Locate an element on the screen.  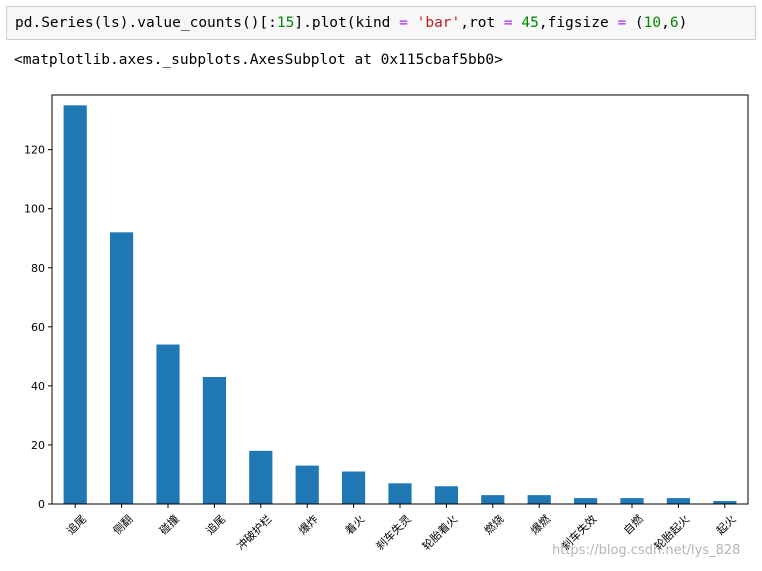
code-token: 'bar' is located at coordinates (438, 23).